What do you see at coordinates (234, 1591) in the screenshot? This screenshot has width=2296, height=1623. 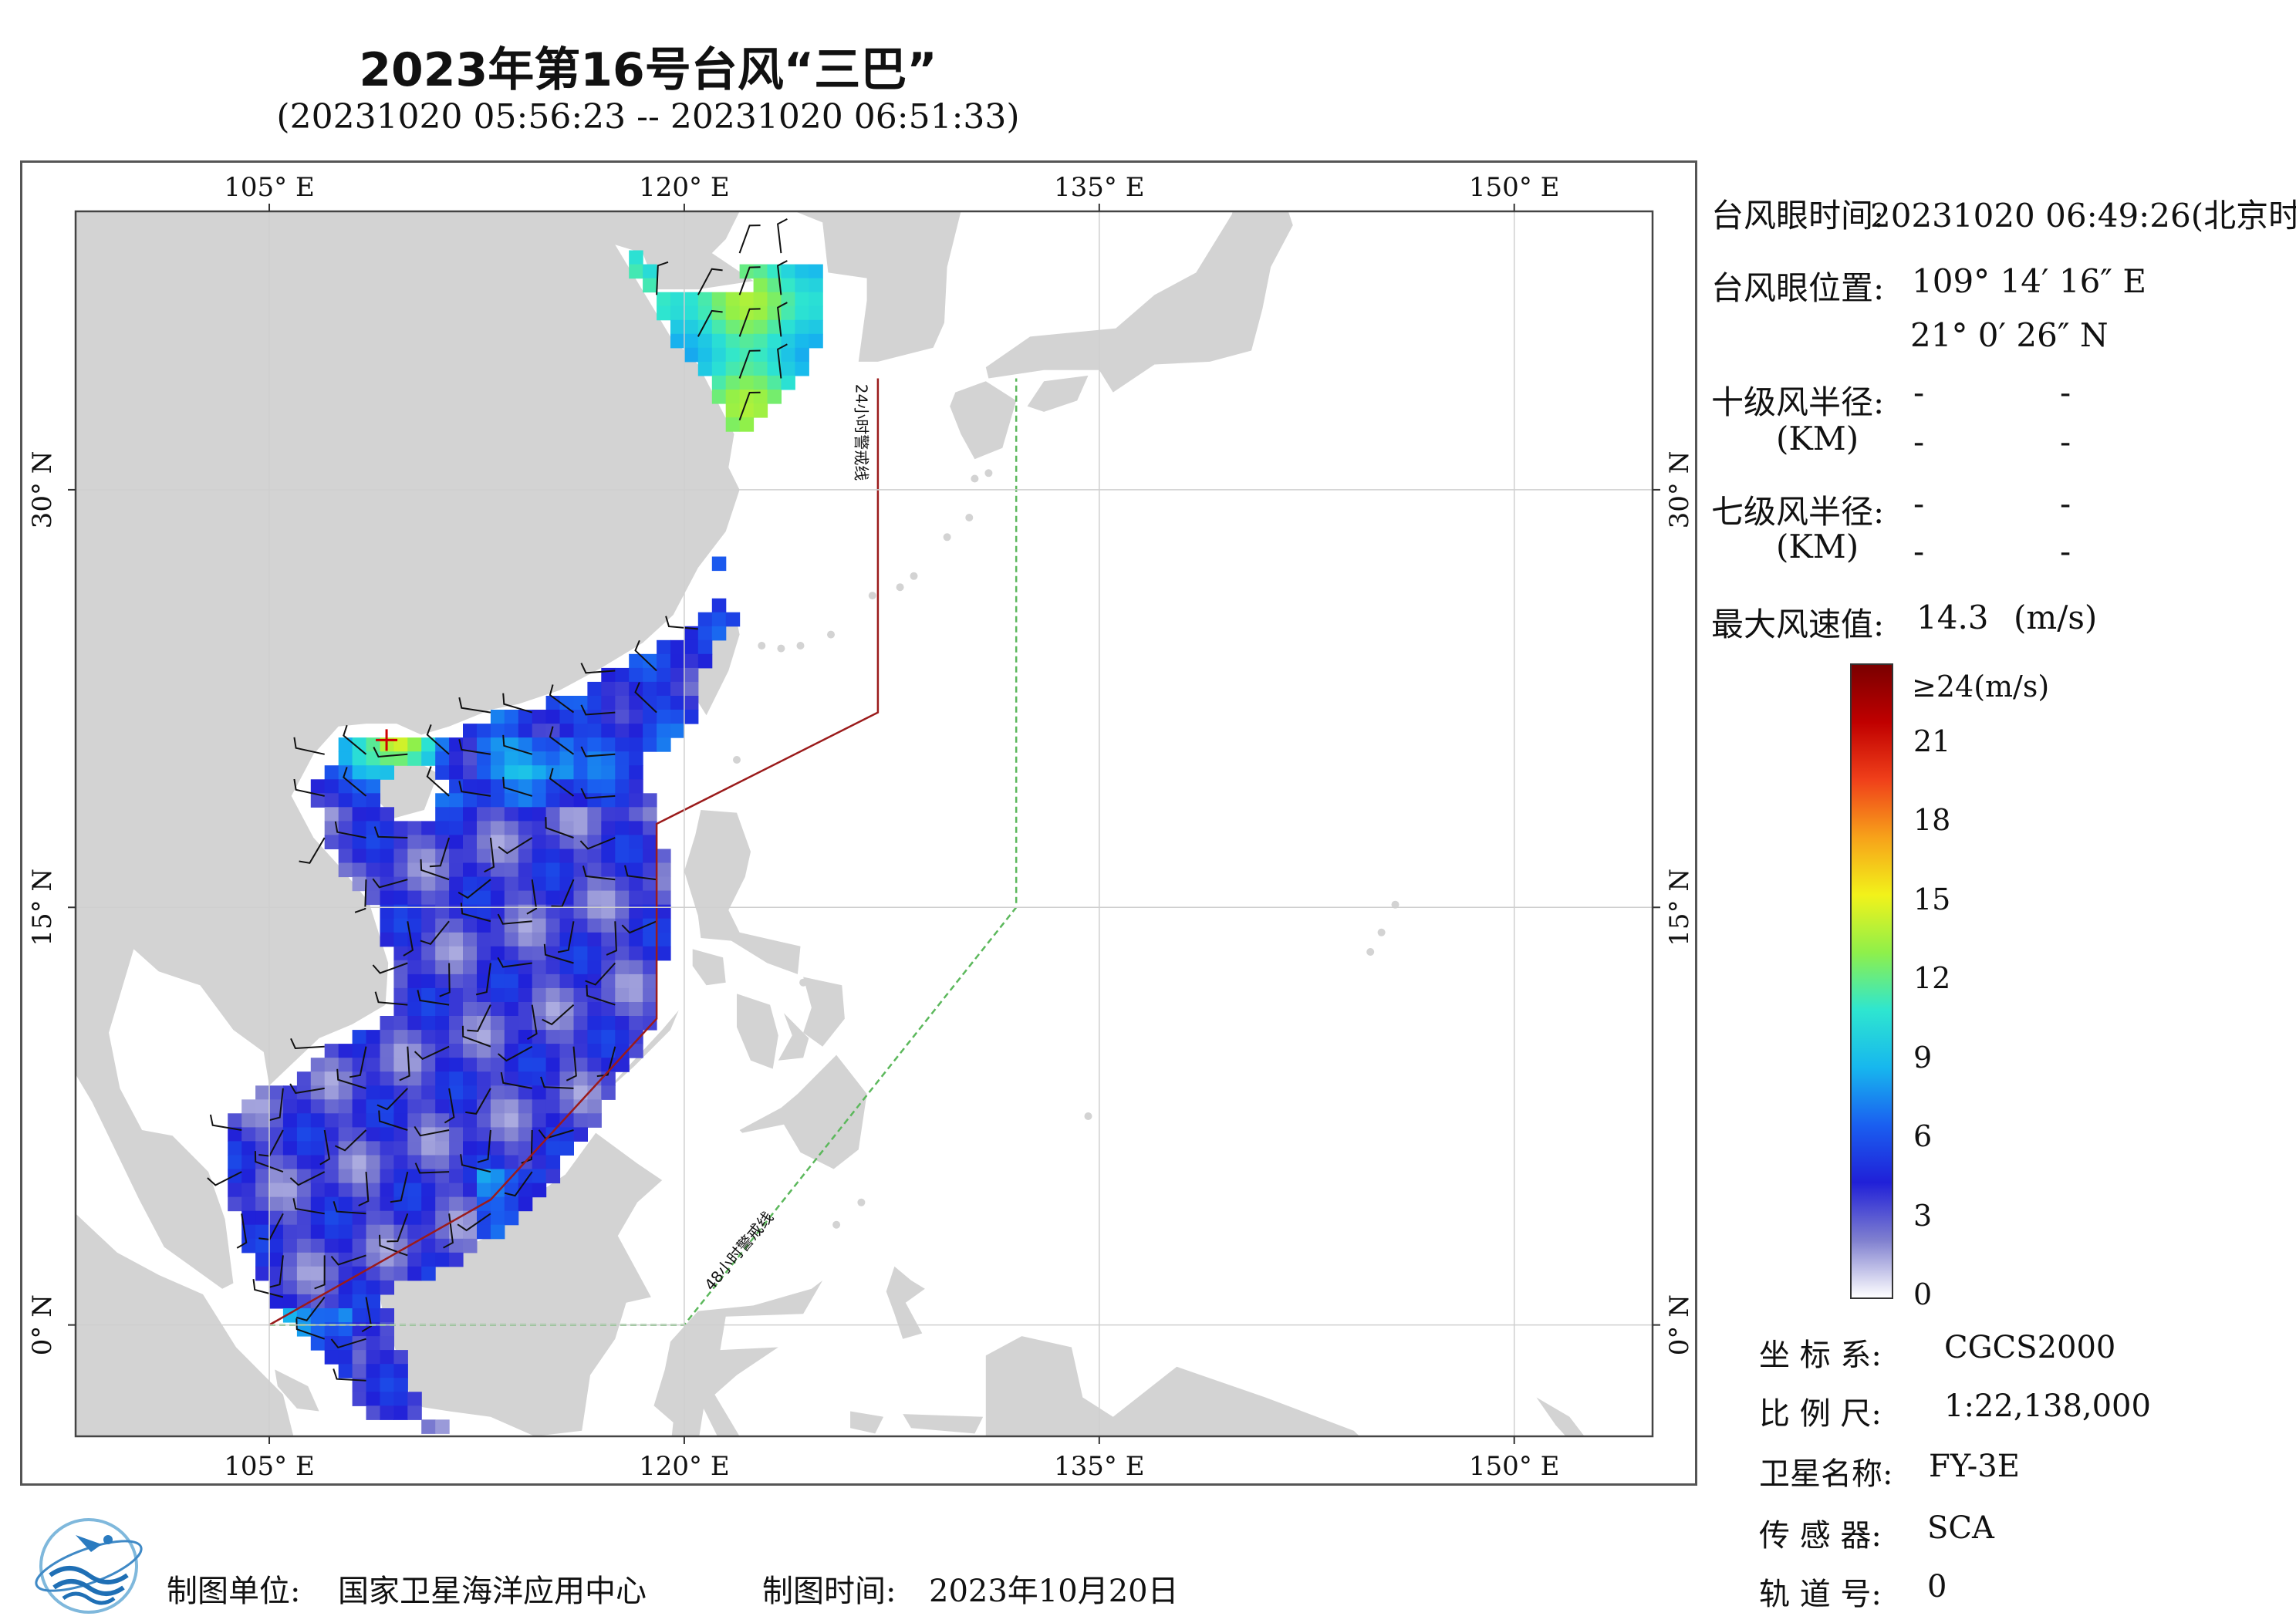 I see `producer-label: 制图单位:` at bounding box center [234, 1591].